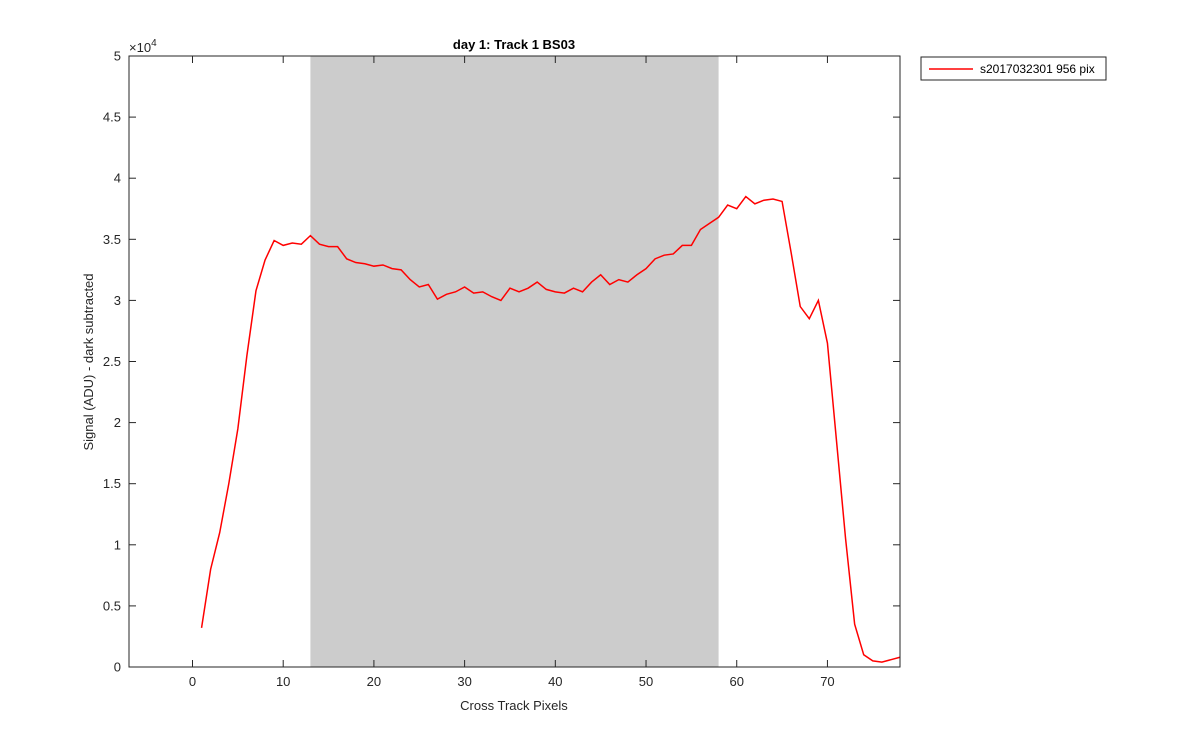  I want to click on x-tick-label: 70, so click(827, 681).